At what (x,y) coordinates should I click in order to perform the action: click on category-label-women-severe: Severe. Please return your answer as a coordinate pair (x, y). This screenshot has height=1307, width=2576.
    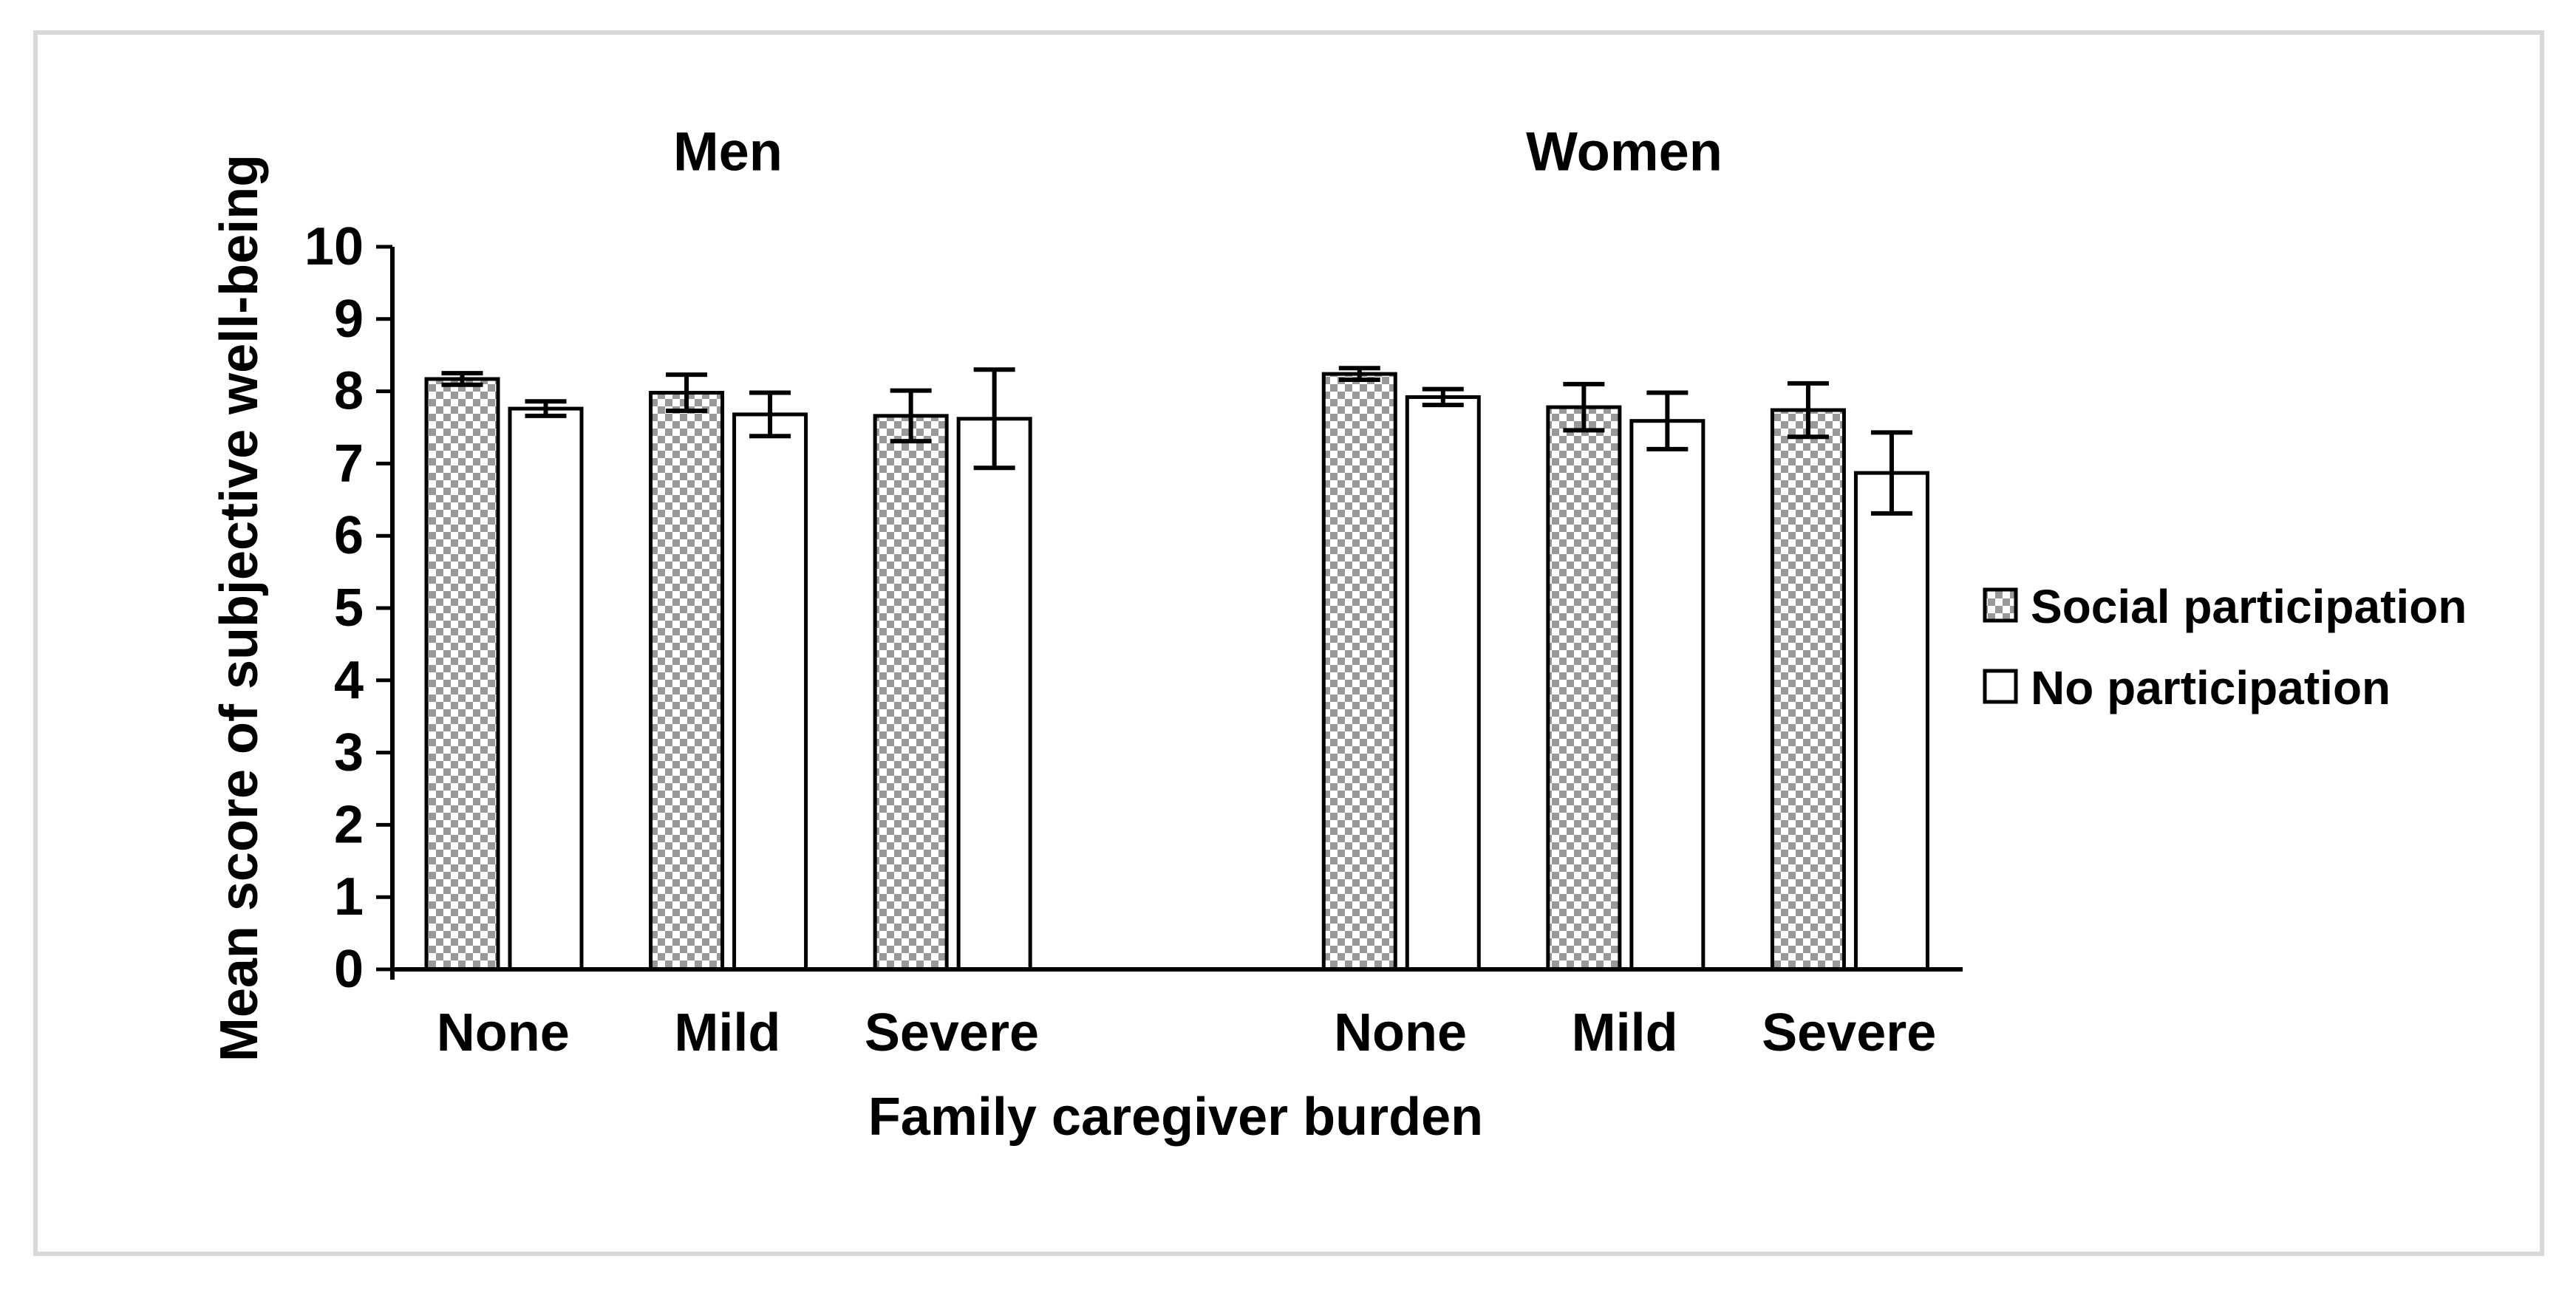
    Looking at the image, I should click on (1849, 1032).